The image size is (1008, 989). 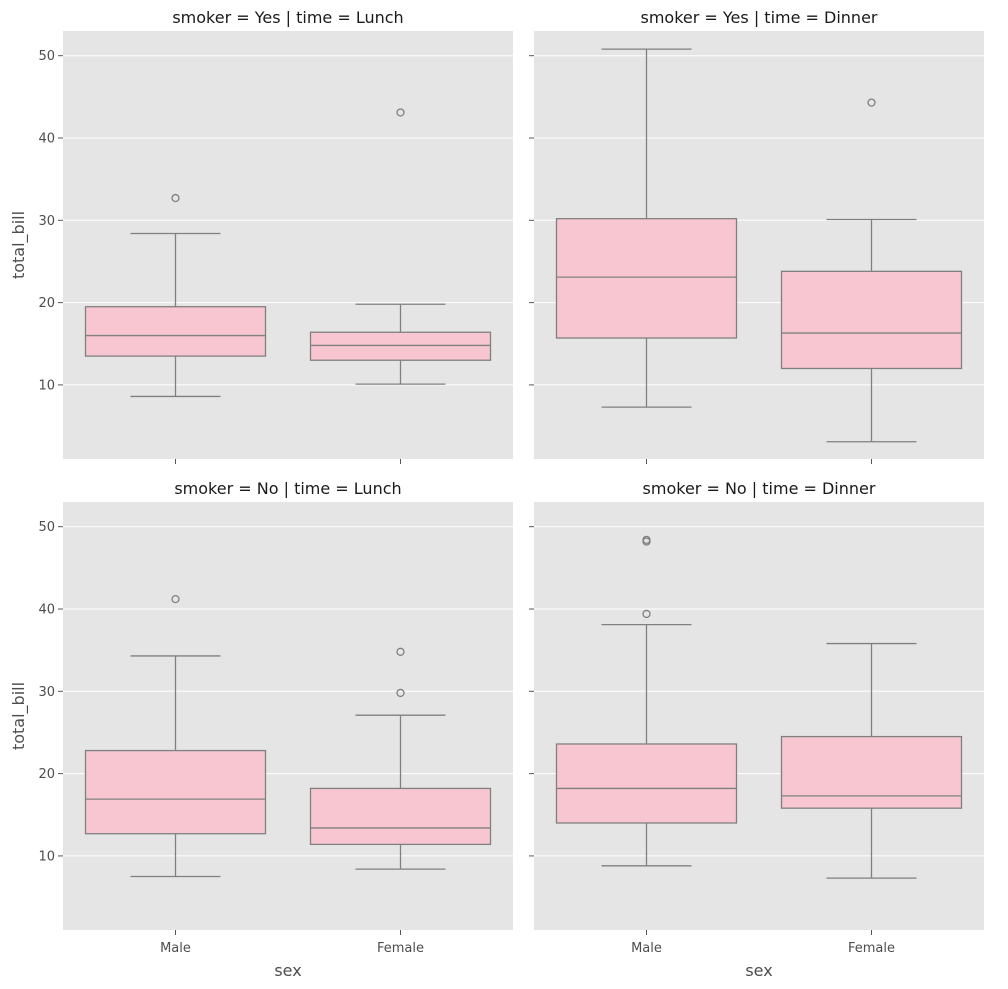 What do you see at coordinates (759, 17) in the screenshot?
I see `panel-title: smoker = Yes | time = Dinner` at bounding box center [759, 17].